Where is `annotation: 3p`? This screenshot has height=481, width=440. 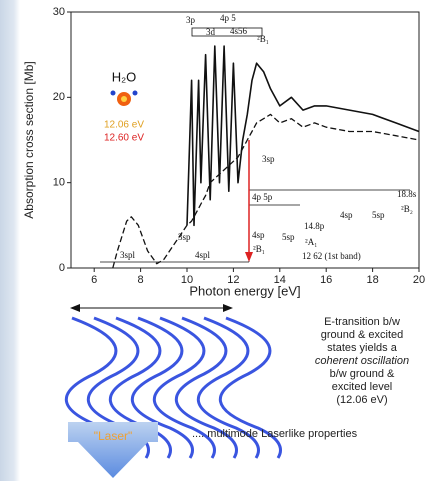
annotation: 3p is located at coordinates (191, 20).